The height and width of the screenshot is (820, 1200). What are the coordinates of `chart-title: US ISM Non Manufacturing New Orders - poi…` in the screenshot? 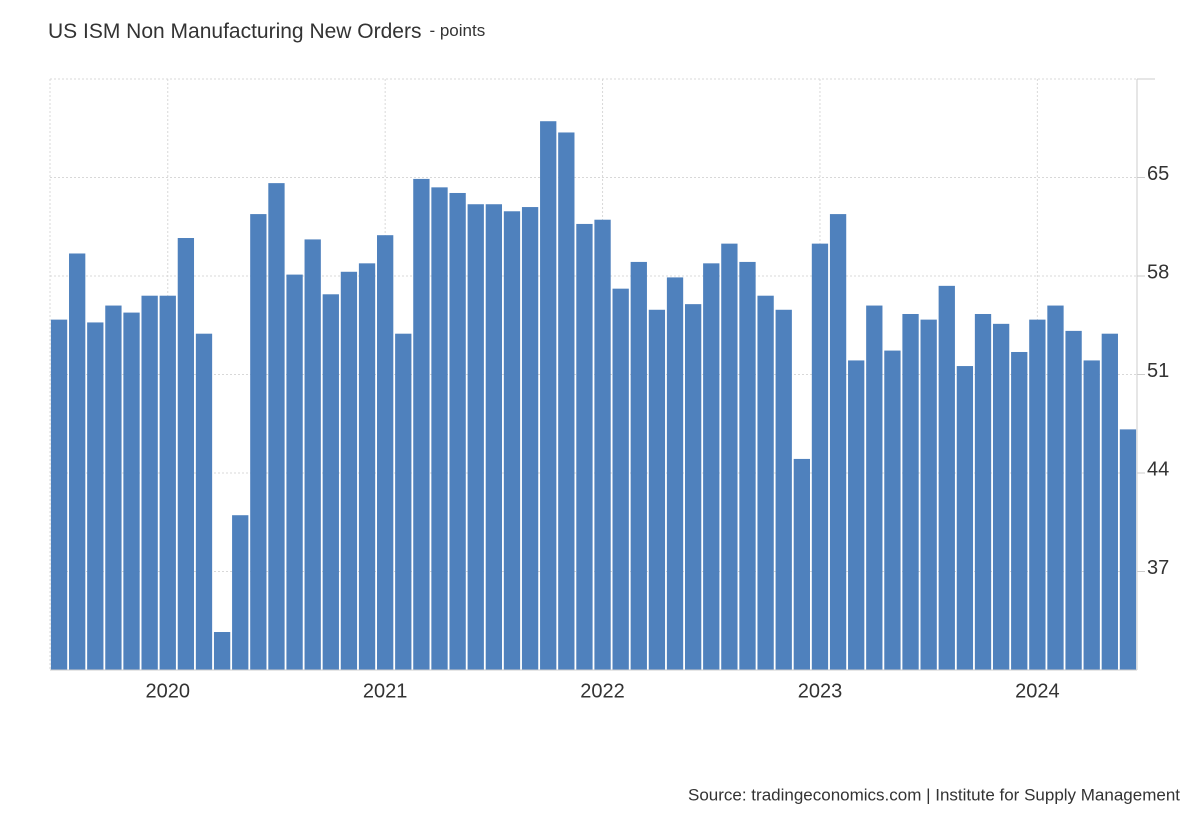 It's located at (266, 31).